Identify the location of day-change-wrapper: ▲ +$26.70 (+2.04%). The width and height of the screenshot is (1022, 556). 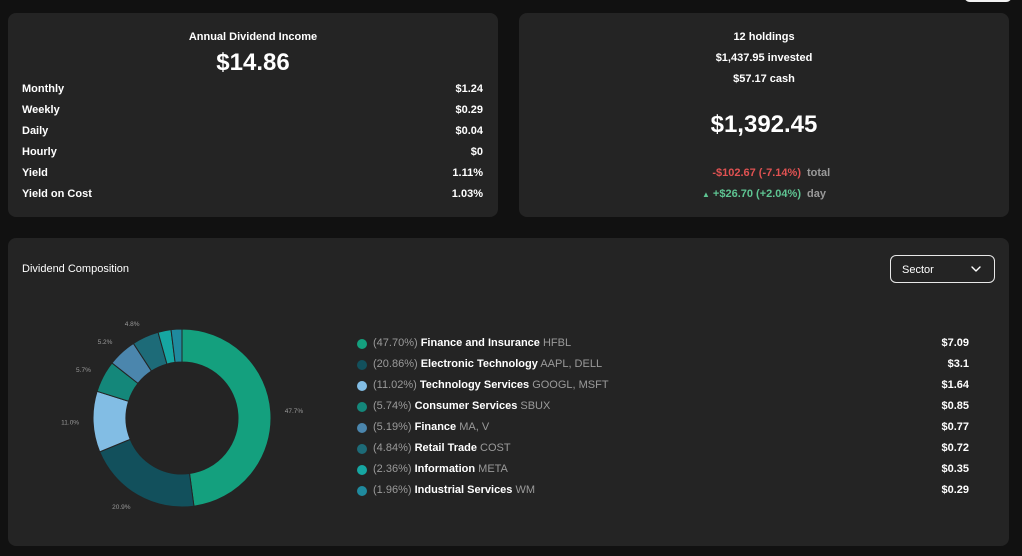
(751, 194).